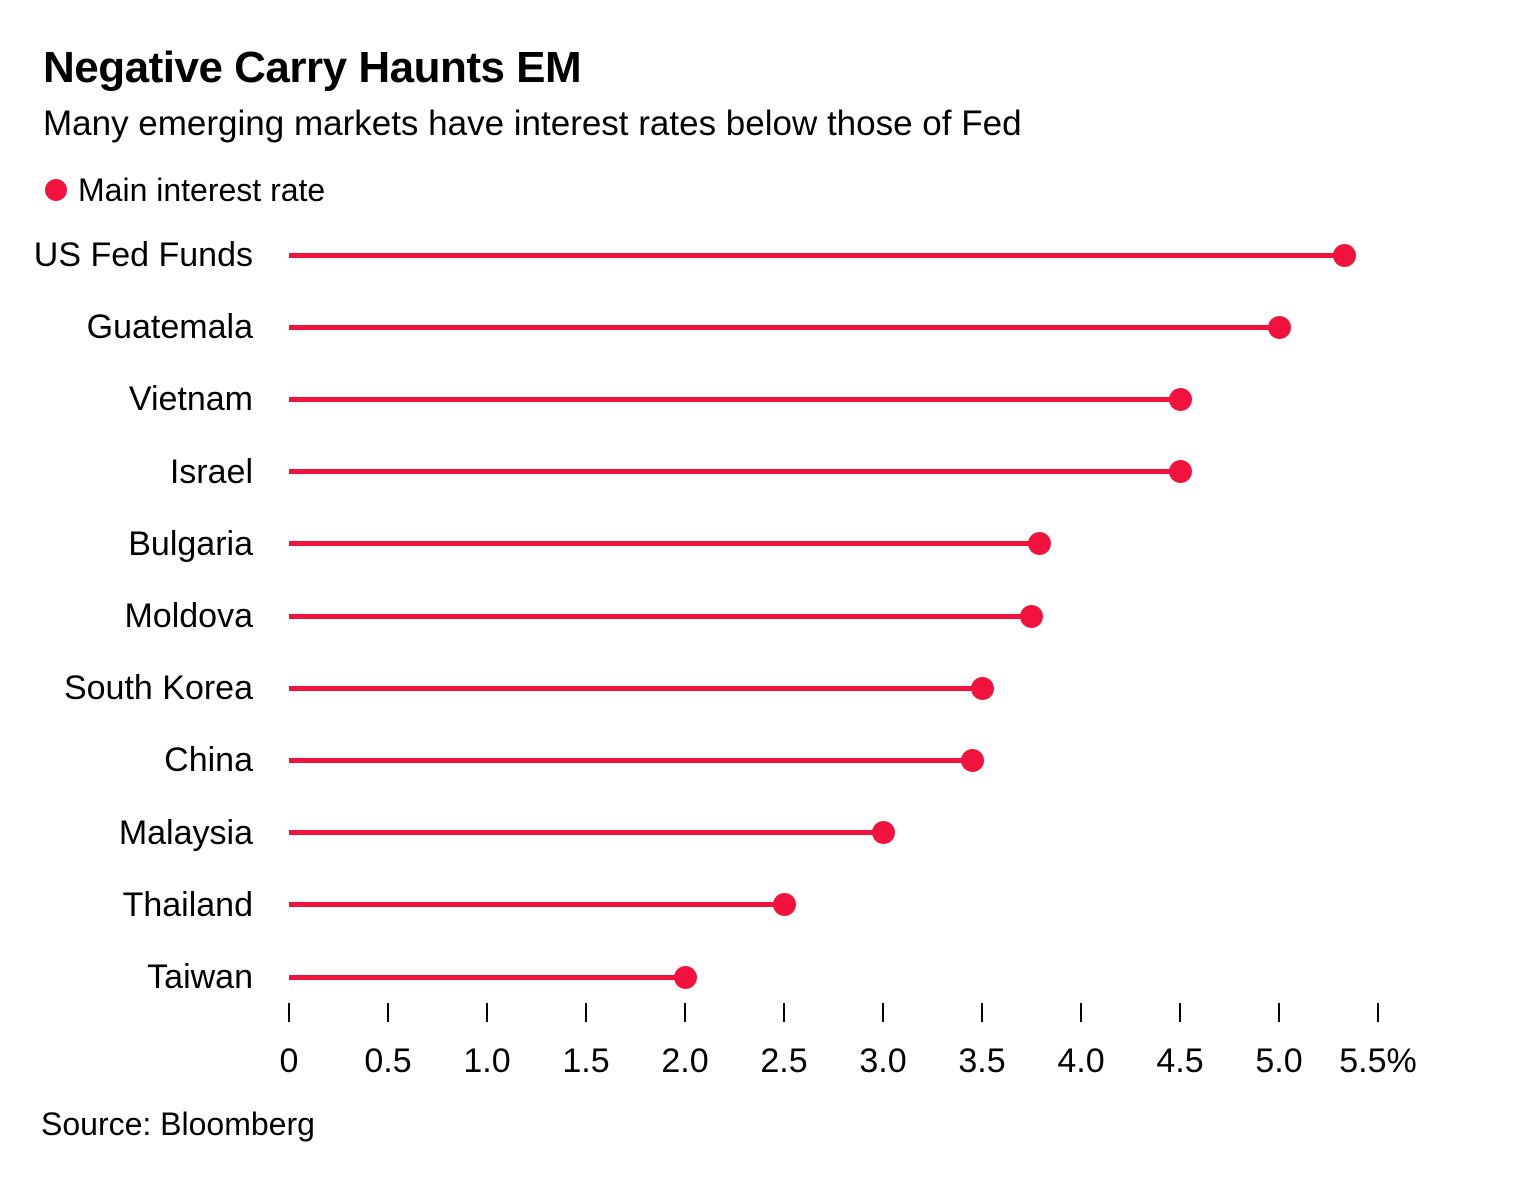 This screenshot has height=1180, width=1522. I want to click on x-axis-tick-label: 0.5, so click(388, 1061).